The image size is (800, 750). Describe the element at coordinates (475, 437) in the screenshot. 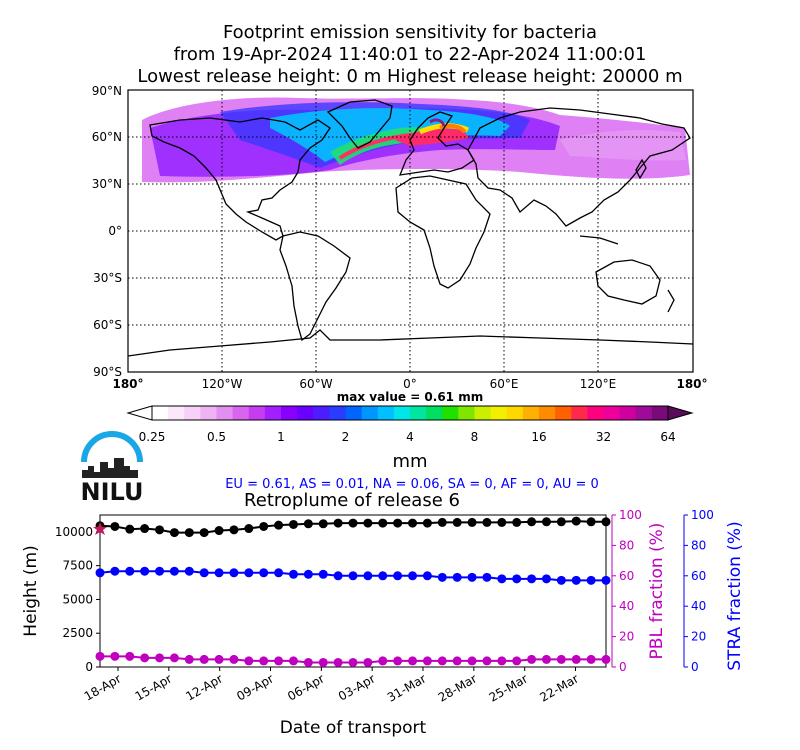

I see `colorbar-tick: 8` at that location.